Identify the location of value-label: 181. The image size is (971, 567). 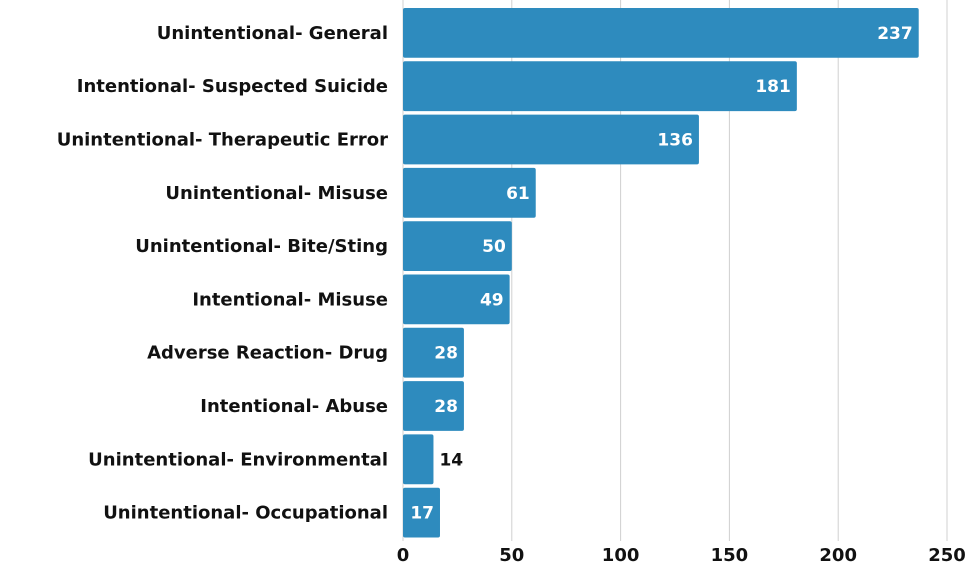
(773, 87).